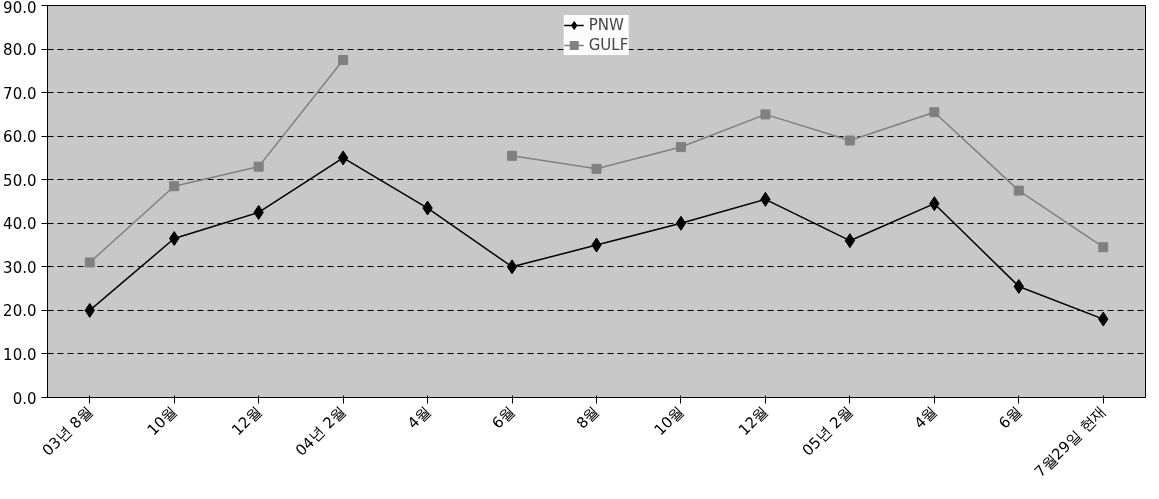  What do you see at coordinates (20, 180) in the screenshot?
I see `y-tick-label: 50.0` at bounding box center [20, 180].